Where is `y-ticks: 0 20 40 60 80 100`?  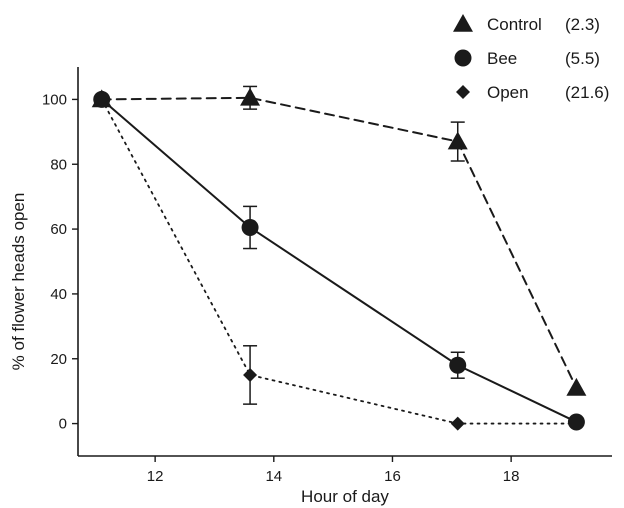
y-ticks: 0 20 40 60 80 100 is located at coordinates (60, 262).